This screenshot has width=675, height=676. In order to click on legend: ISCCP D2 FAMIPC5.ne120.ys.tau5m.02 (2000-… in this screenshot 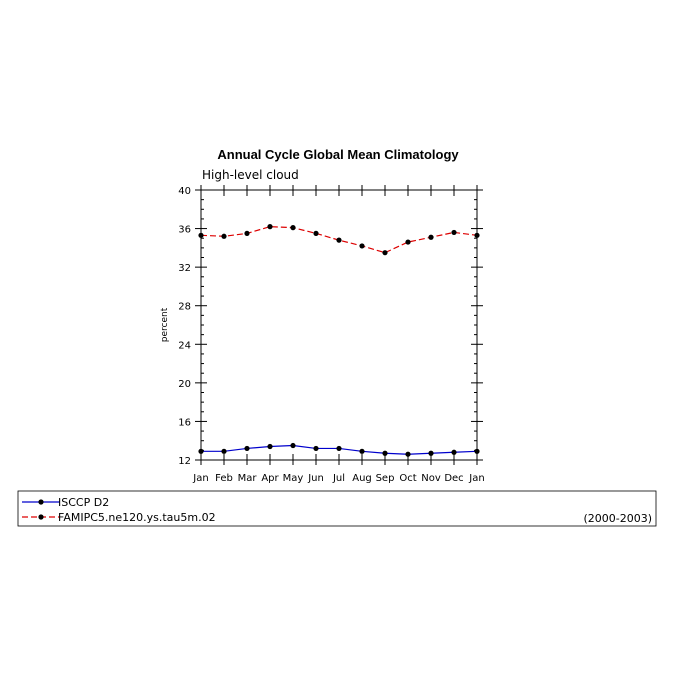, I will do `click(337, 508)`.